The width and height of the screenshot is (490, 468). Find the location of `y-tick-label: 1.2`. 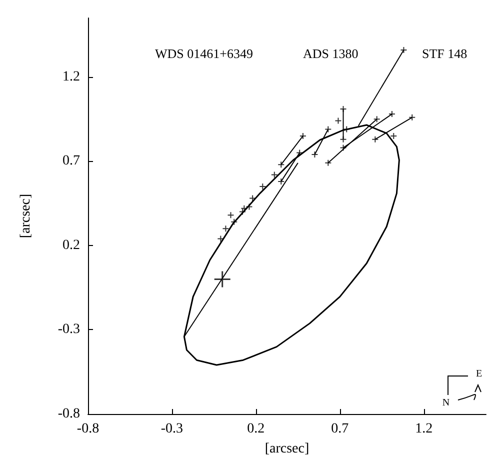

y-tick-label: 1.2 is located at coordinates (71, 76).